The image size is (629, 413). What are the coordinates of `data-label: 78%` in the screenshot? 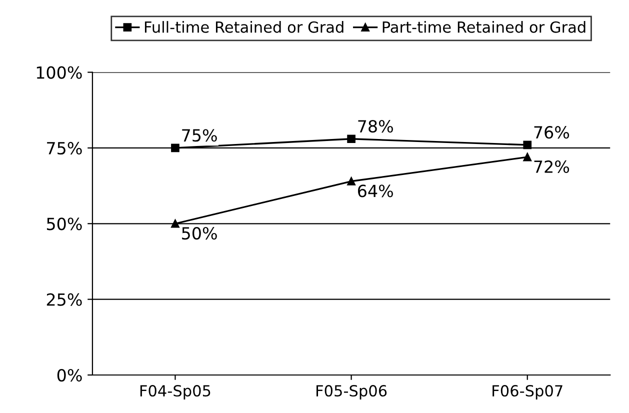 It's located at (375, 126).